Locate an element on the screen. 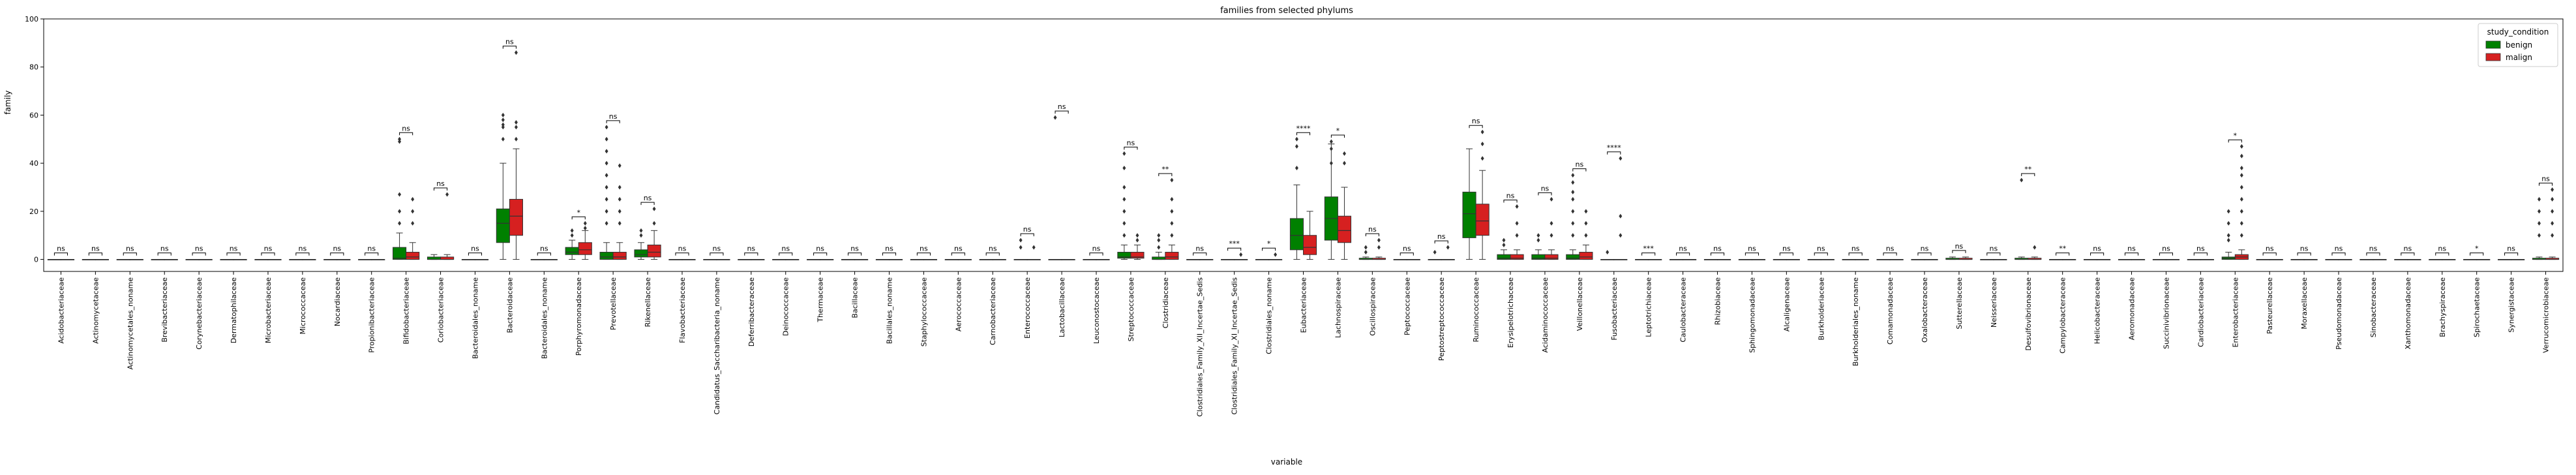 The height and width of the screenshot is (475, 2576). x-tick-label: Sutterellaceae is located at coordinates (1959, 303).